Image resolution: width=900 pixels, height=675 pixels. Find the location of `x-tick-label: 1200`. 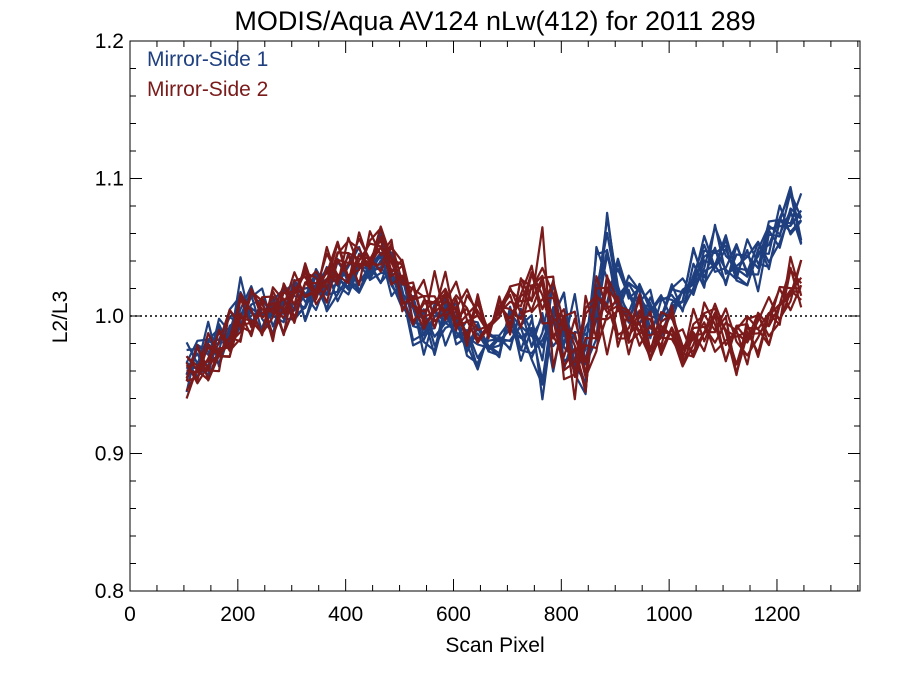

x-tick-label: 1200 is located at coordinates (777, 614).